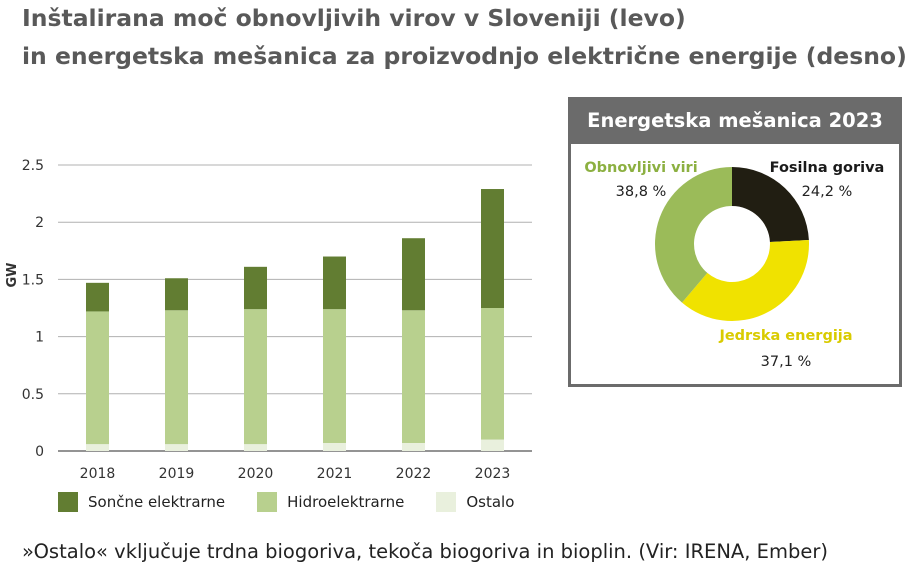 This screenshot has height=574, width=920. Describe the element at coordinates (446, 502) in the screenshot. I see `legend-swatch-other` at that location.